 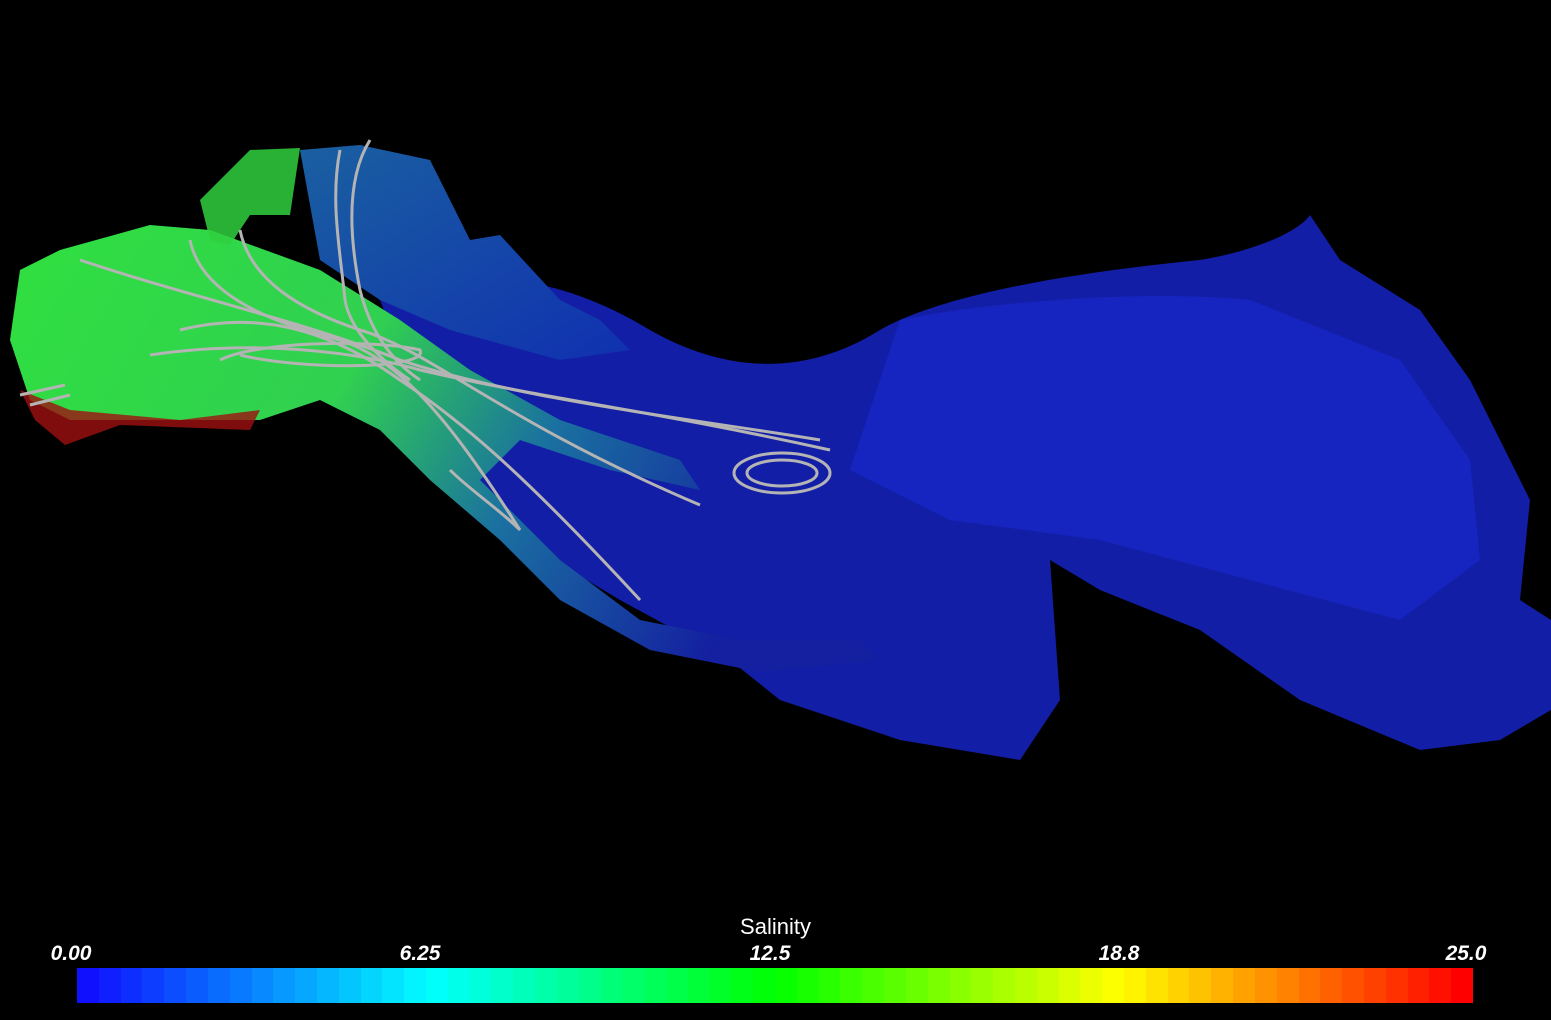 I want to click on estuary-red-underside, so click(x=140, y=417).